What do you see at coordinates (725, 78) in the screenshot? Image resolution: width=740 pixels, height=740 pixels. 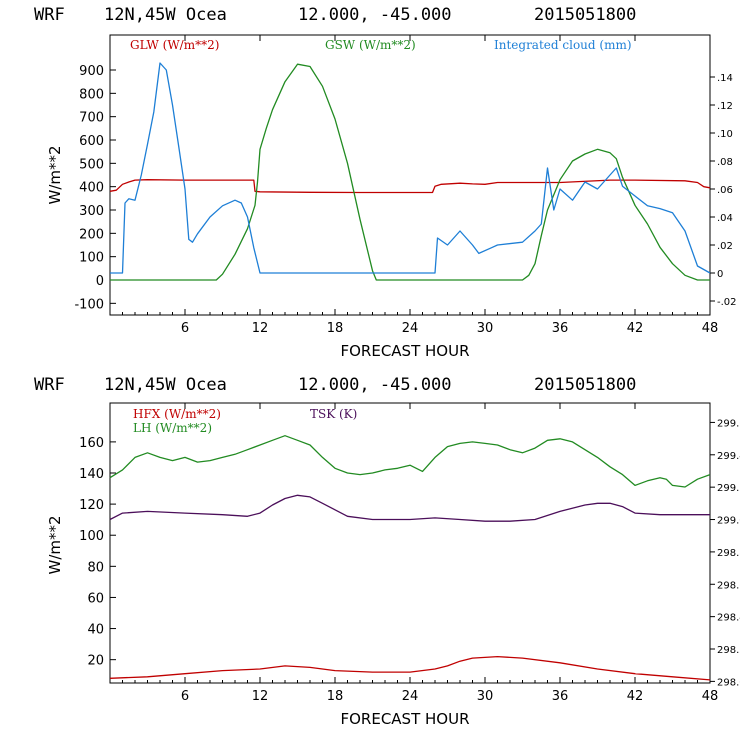 I see `y2-tick-label: .14` at bounding box center [725, 78].